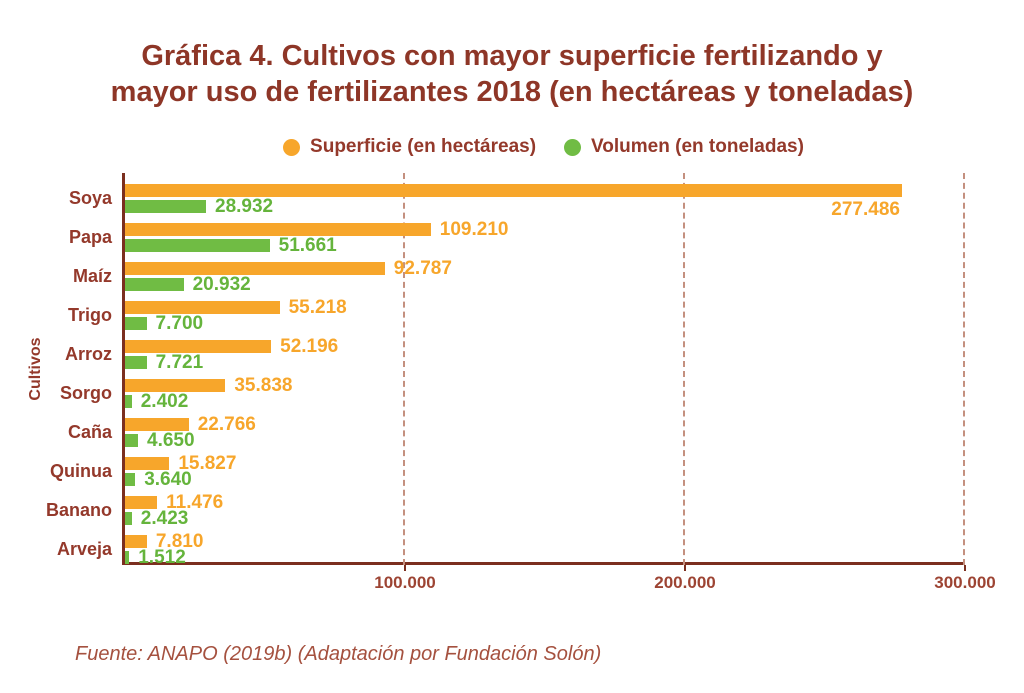 The width and height of the screenshot is (1024, 693). I want to click on gridline-200.000, so click(684, 369).